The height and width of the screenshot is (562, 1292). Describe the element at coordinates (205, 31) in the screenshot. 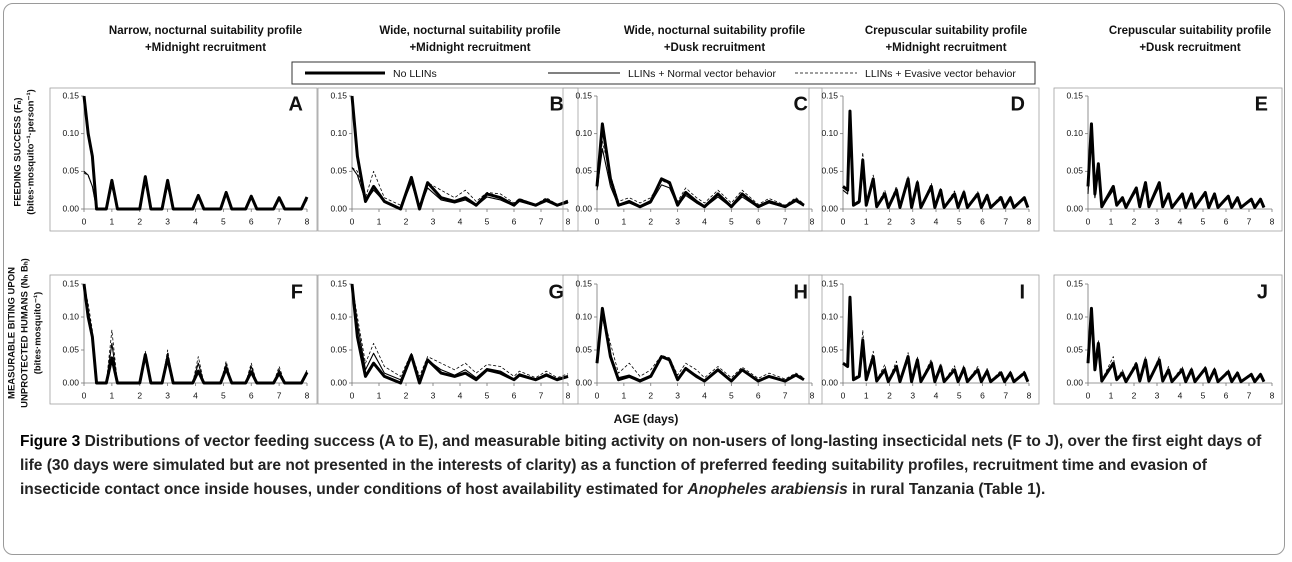

I see `panel-title: Narrow, nocturnal suitability profile` at that location.